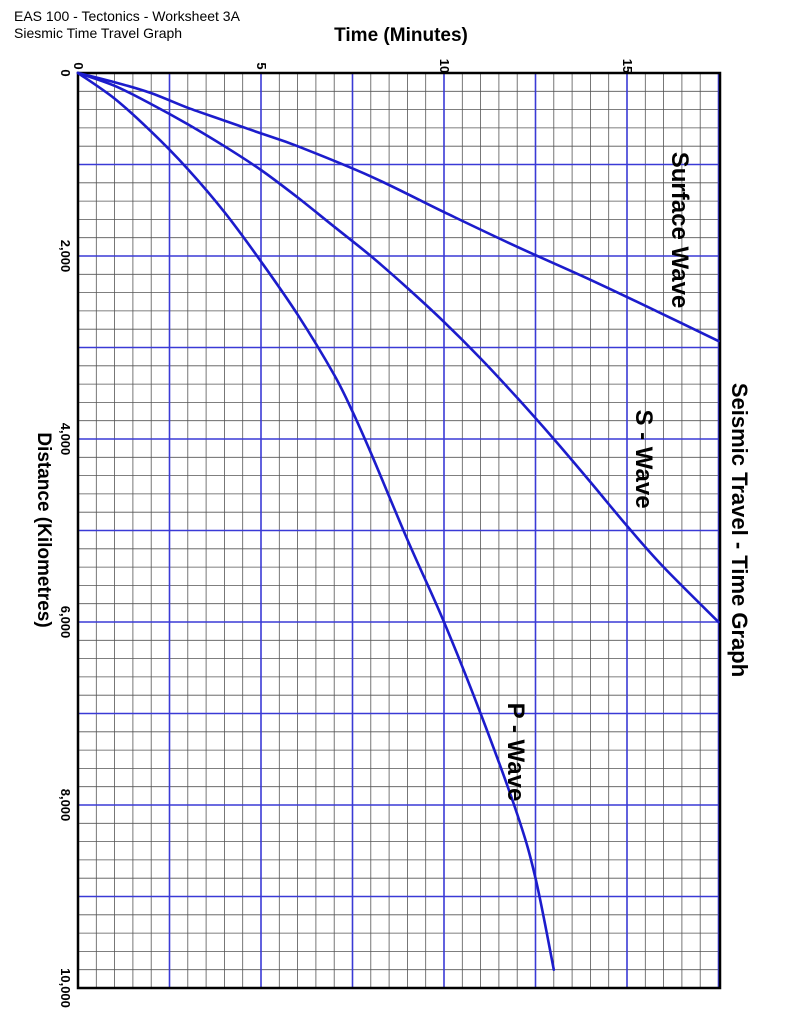  What do you see at coordinates (679, 230) in the screenshot?
I see `surface-wave-label: Surface Wave` at bounding box center [679, 230].